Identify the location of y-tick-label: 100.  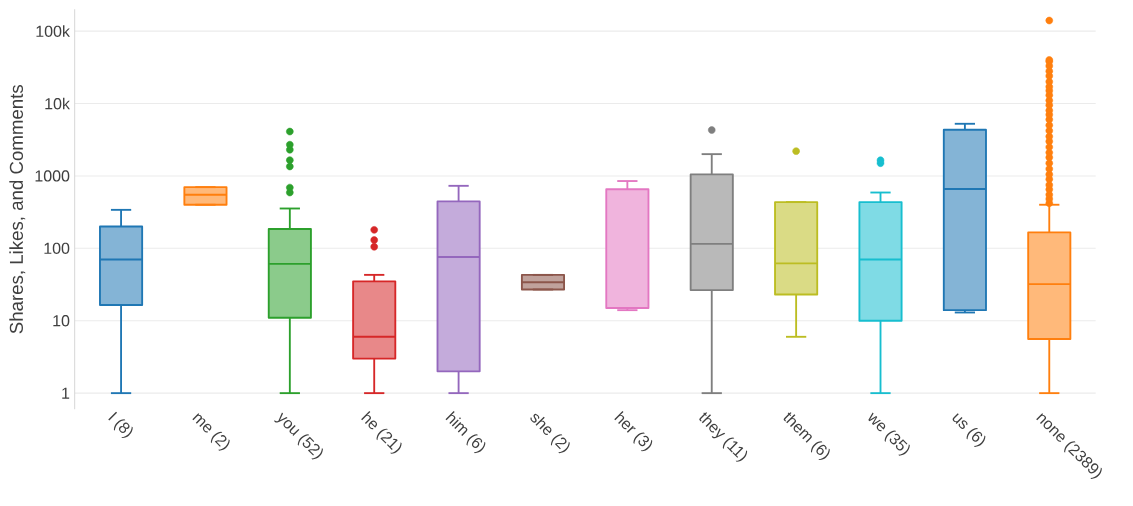
(57, 248).